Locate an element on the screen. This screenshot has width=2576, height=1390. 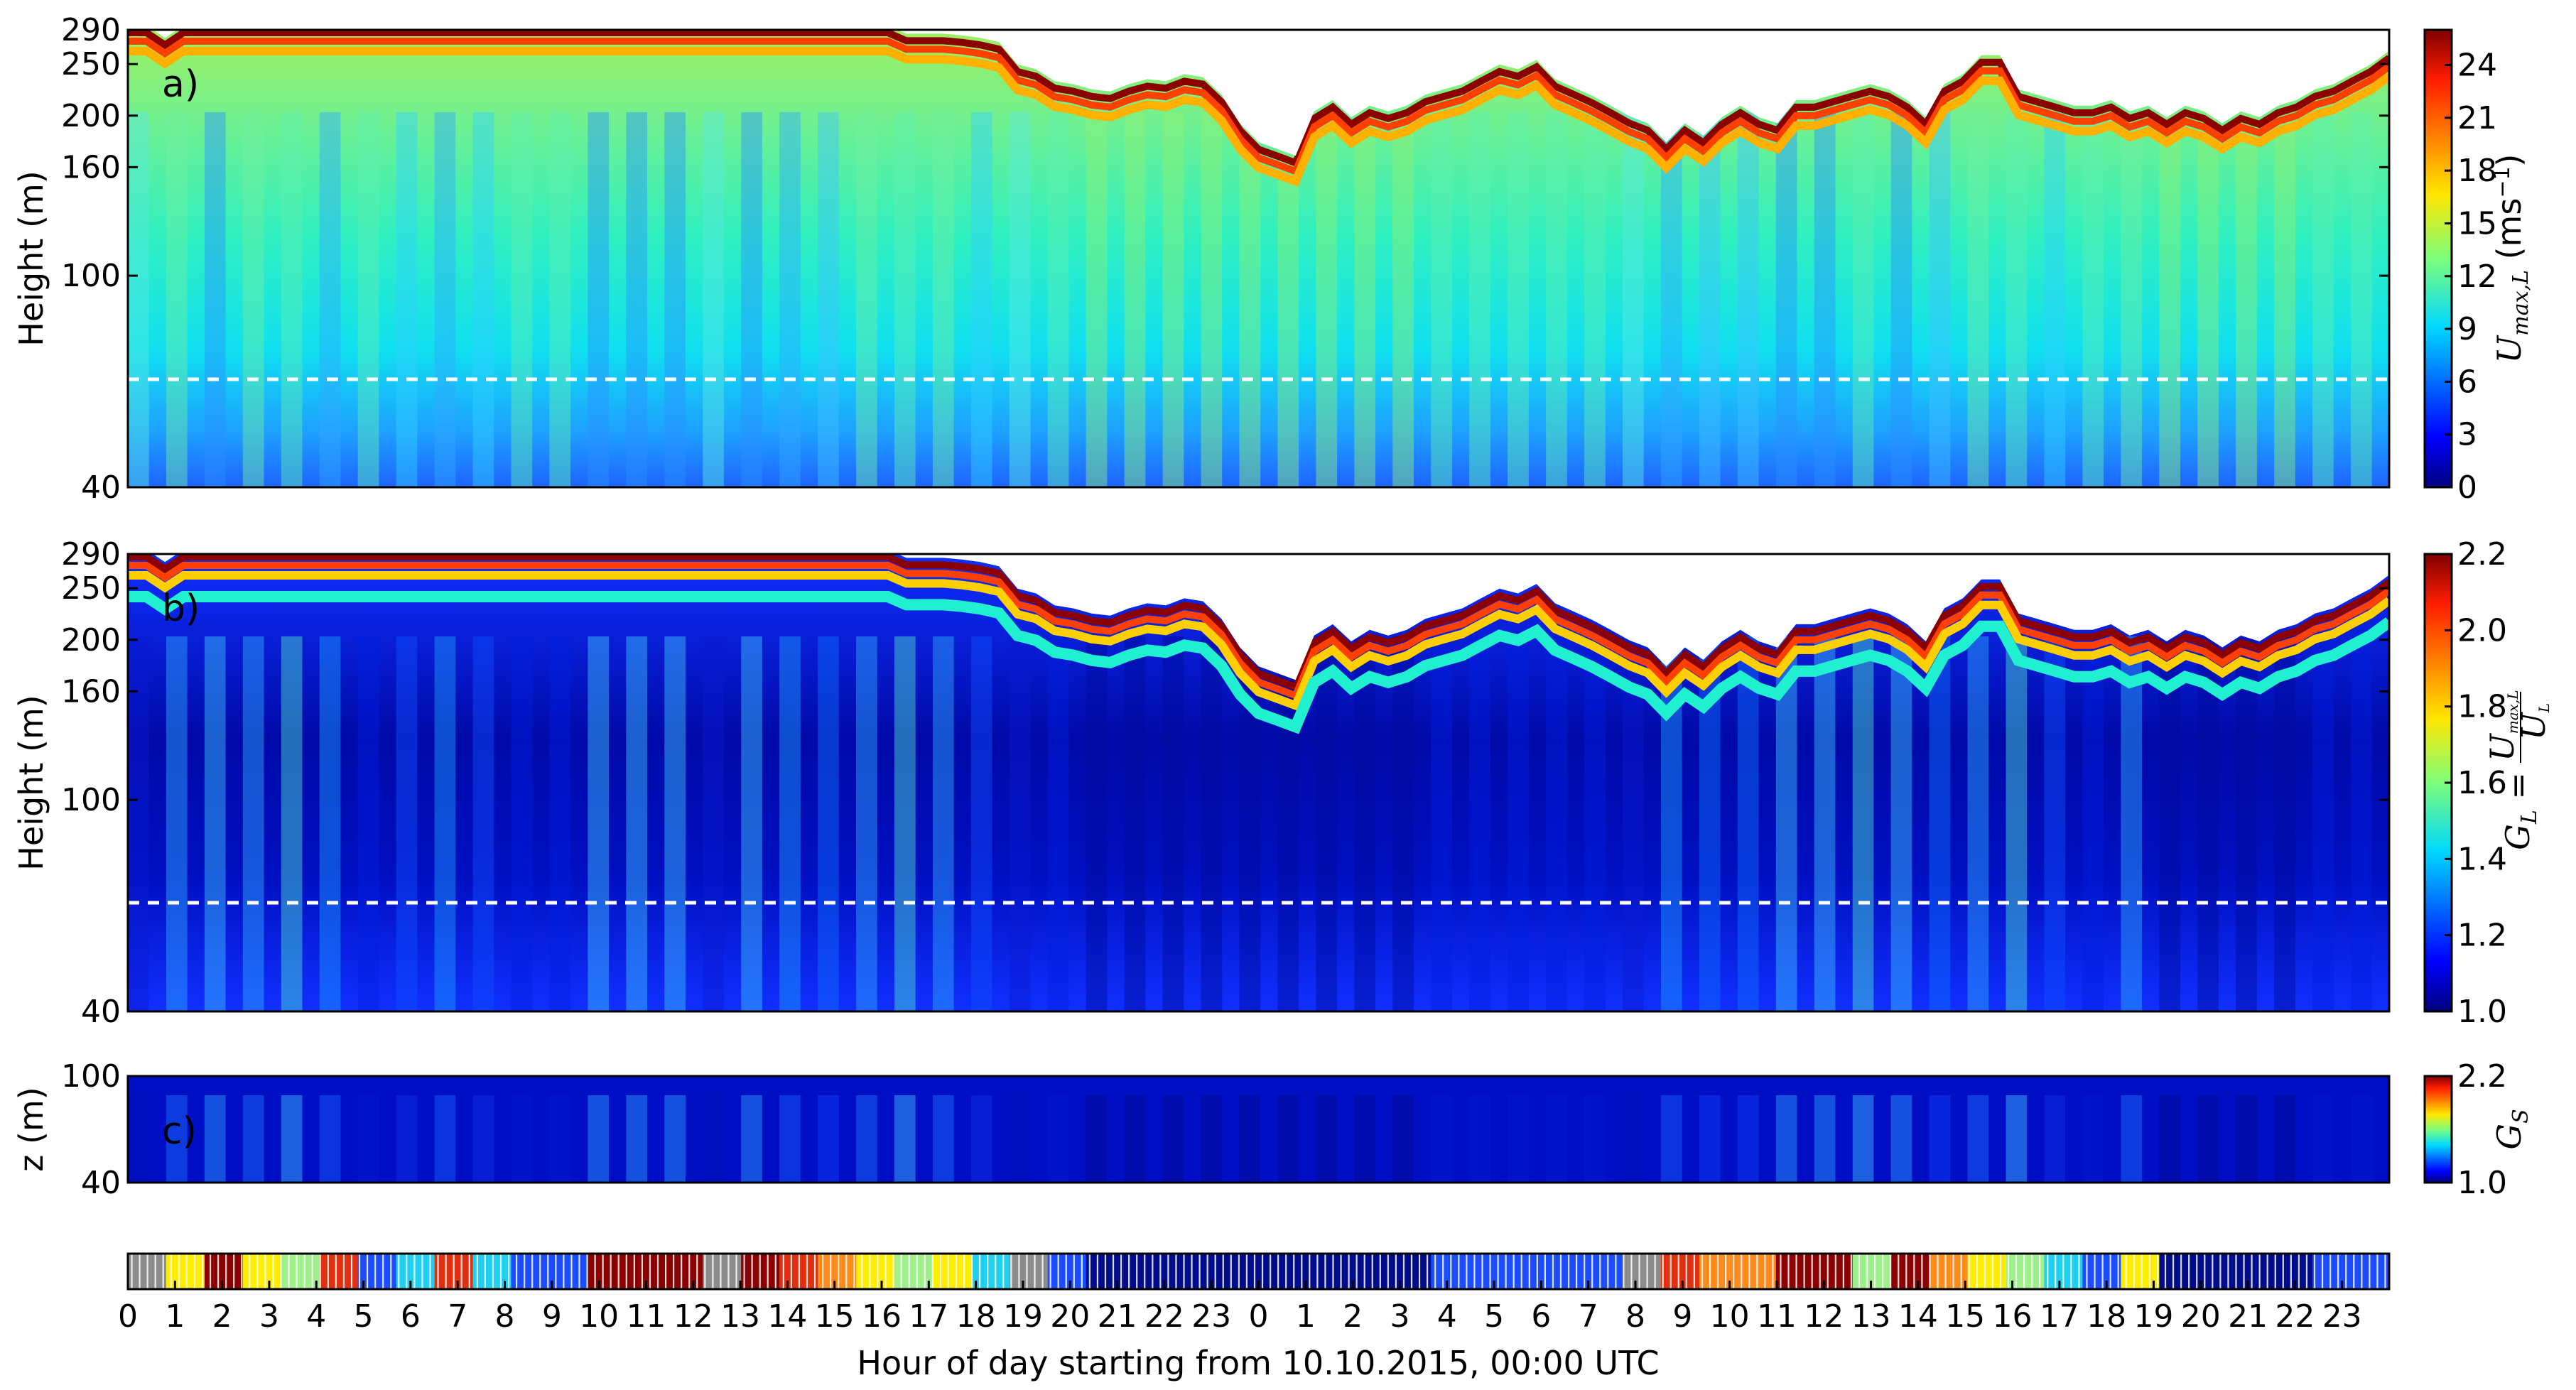
colorbar-a-tick-label: 9 is located at coordinates (2467, 329).